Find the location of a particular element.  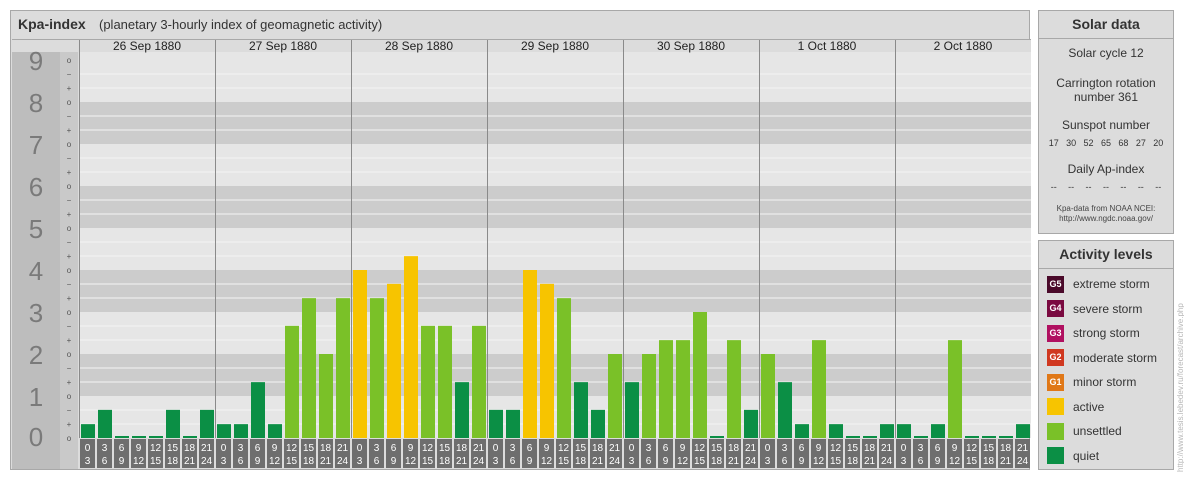

ap-label: Daily Ap-index is located at coordinates (1106, 169).